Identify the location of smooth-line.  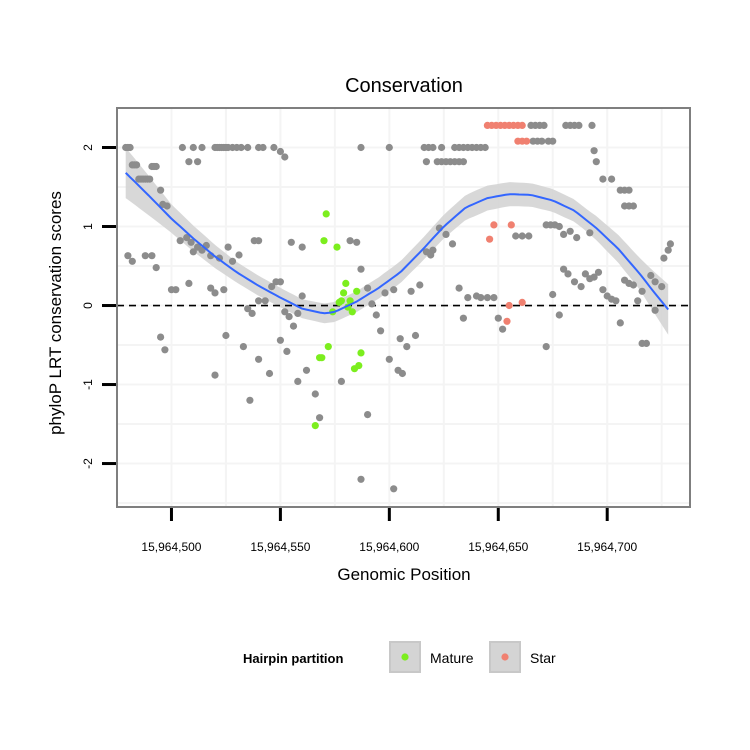
(396, 243).